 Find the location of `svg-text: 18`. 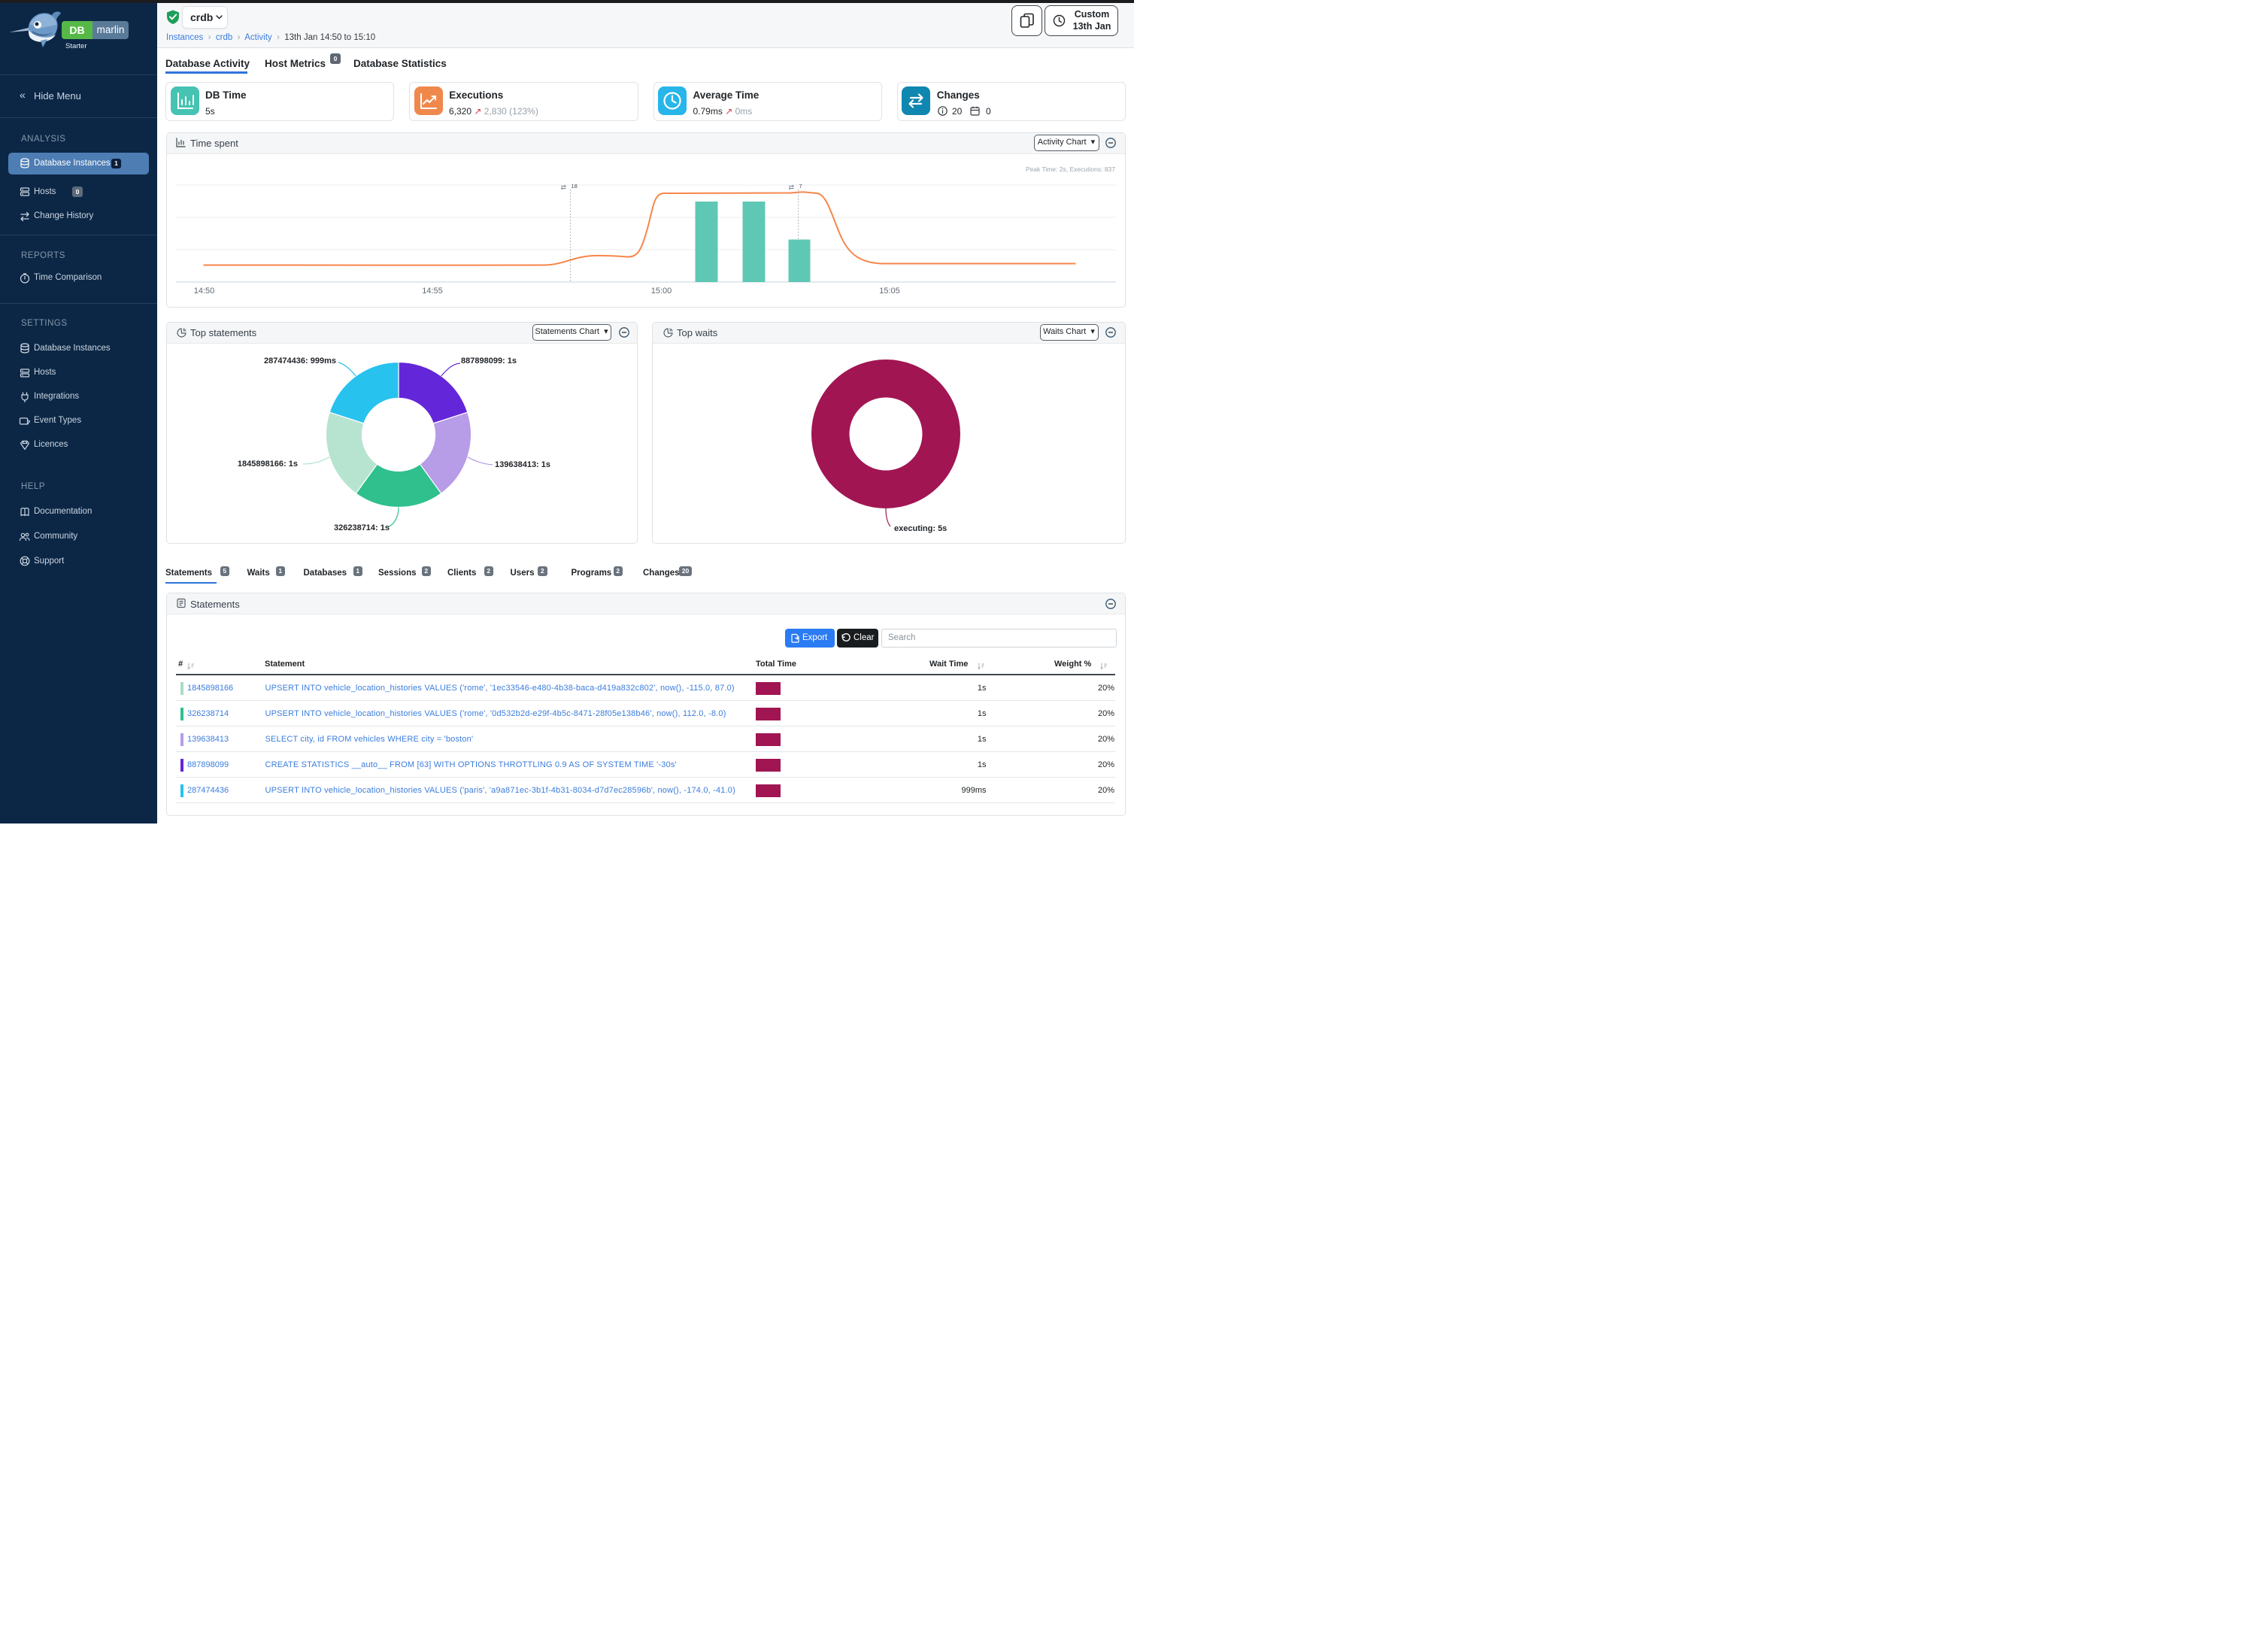

svg-text: 18 is located at coordinates (574, 186).